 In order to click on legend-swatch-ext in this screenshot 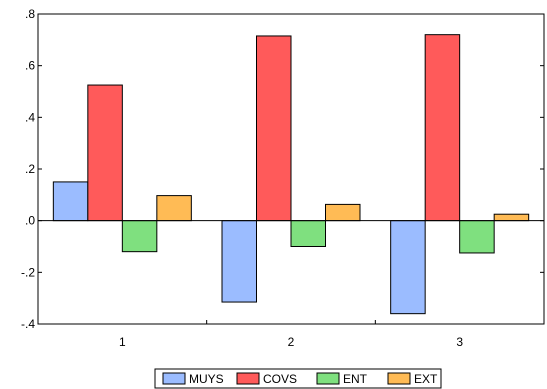, I will do `click(399, 378)`.